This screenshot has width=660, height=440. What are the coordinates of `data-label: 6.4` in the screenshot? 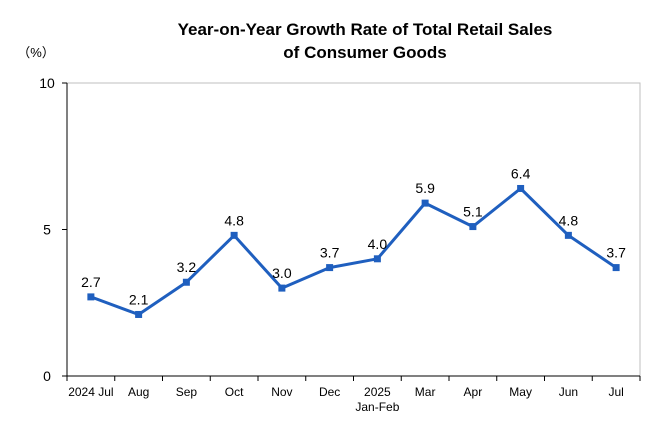 It's located at (521, 173).